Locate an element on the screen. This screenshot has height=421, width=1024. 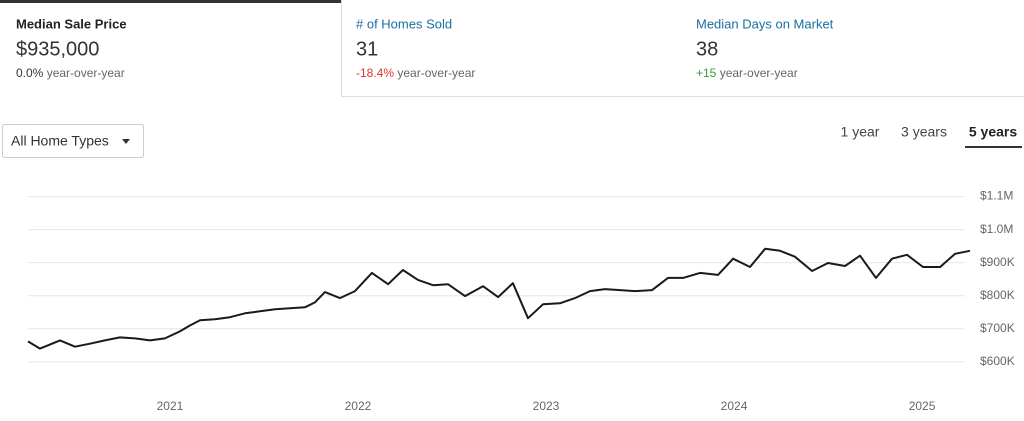
range-selector: 1 year 3 years 5 years is located at coordinates (931, 136).